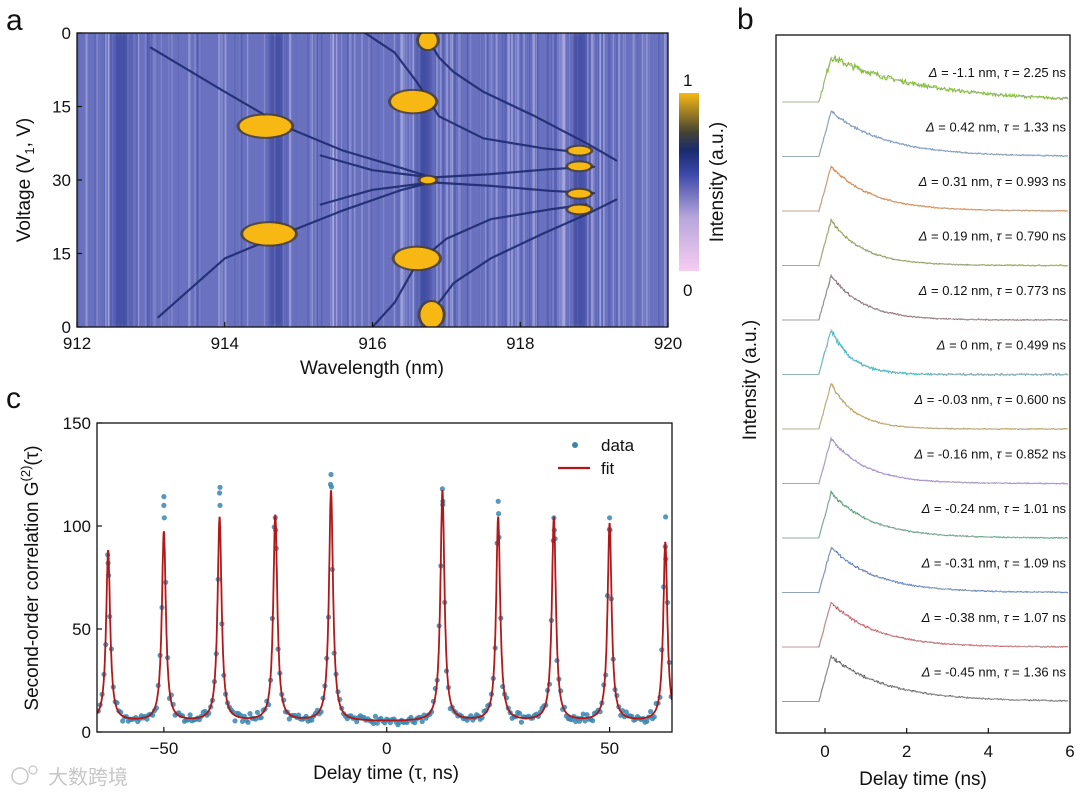 This screenshot has width=1080, height=797. I want to click on delta-value: = -0.16 nm,, so click(959, 454).